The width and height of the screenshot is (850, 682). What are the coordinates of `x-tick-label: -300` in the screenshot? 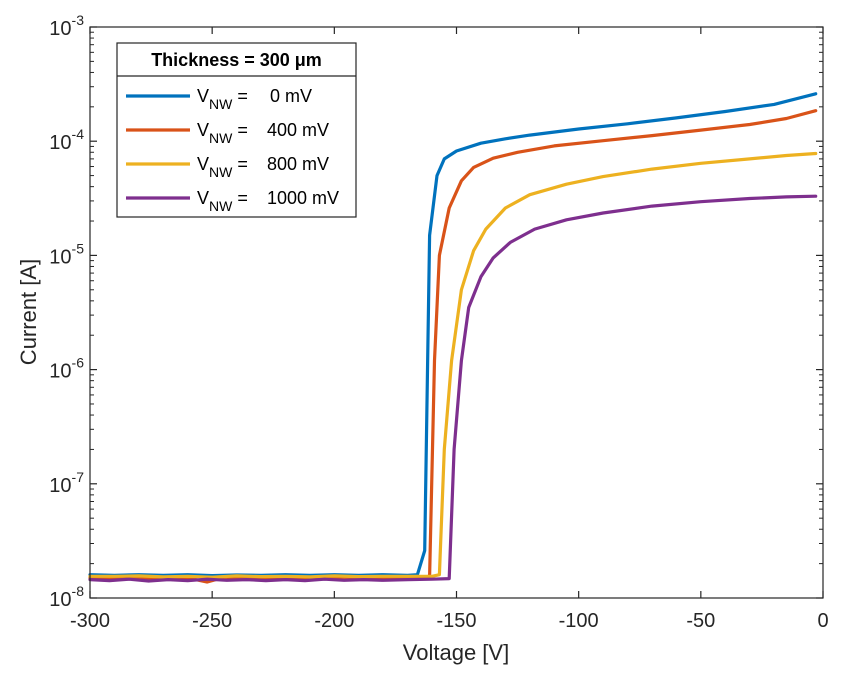 It's located at (90, 621).